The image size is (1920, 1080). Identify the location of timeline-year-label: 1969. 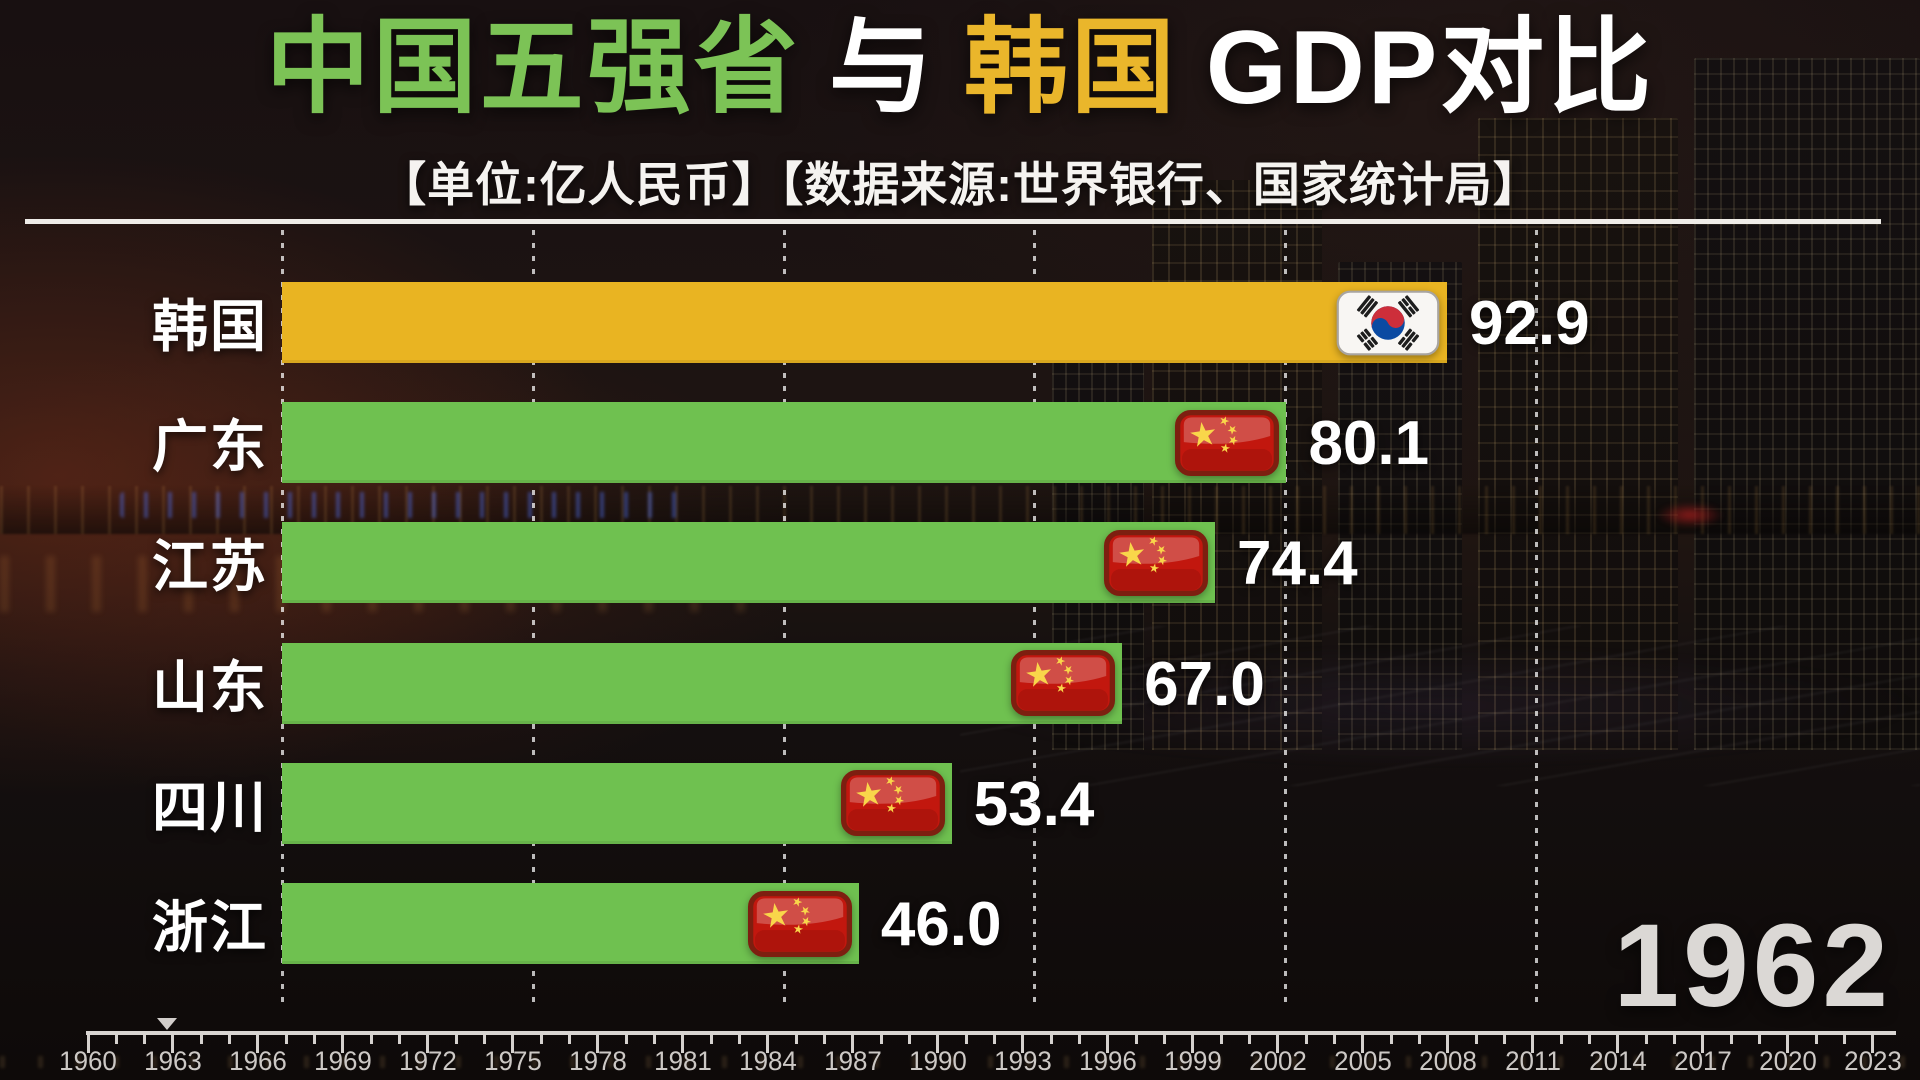
(343, 1061).